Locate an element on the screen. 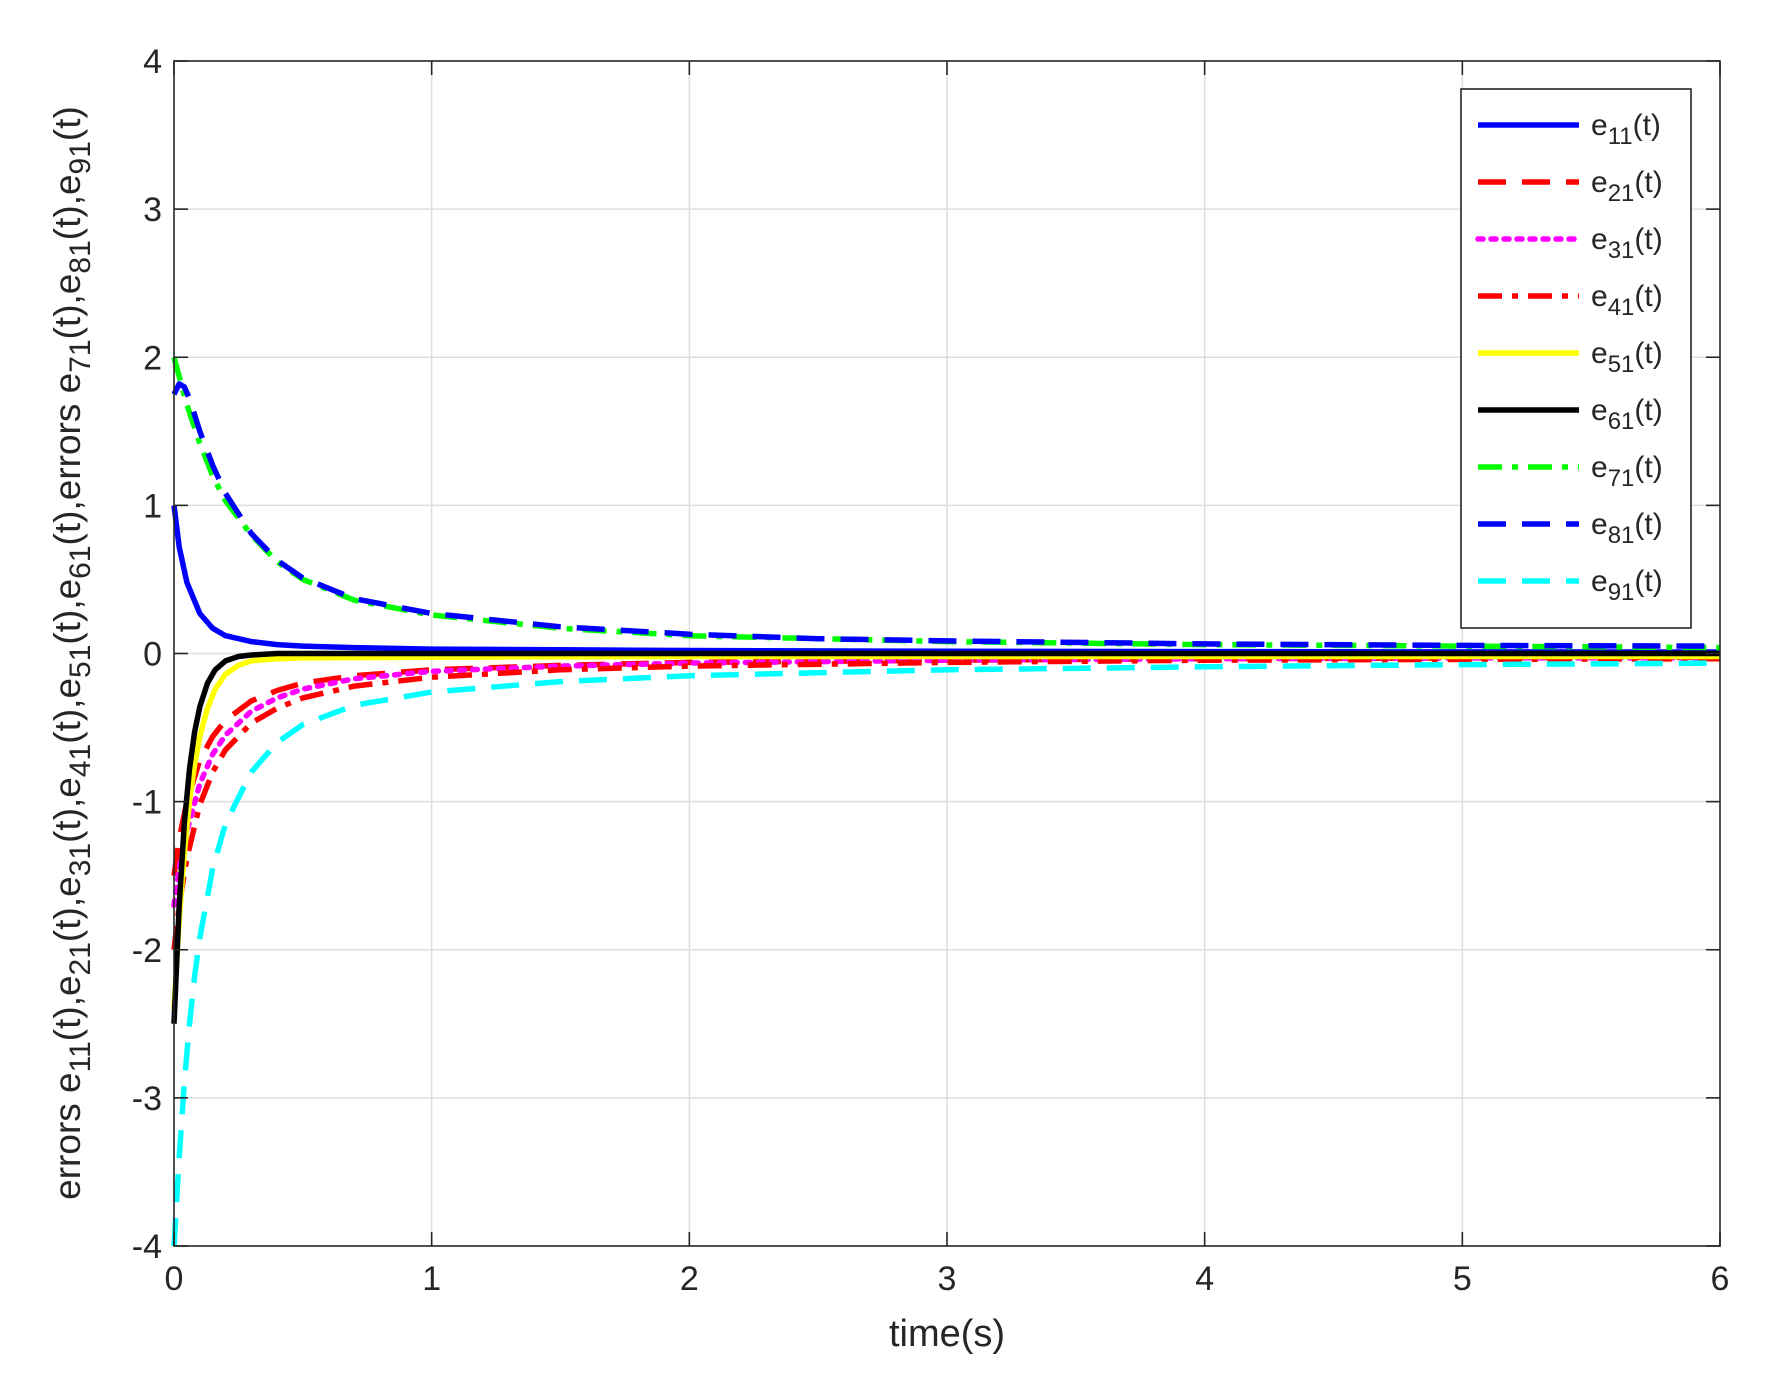 This screenshot has height=1389, width=1770. legend-label: e31(t) is located at coordinates (1627, 243).